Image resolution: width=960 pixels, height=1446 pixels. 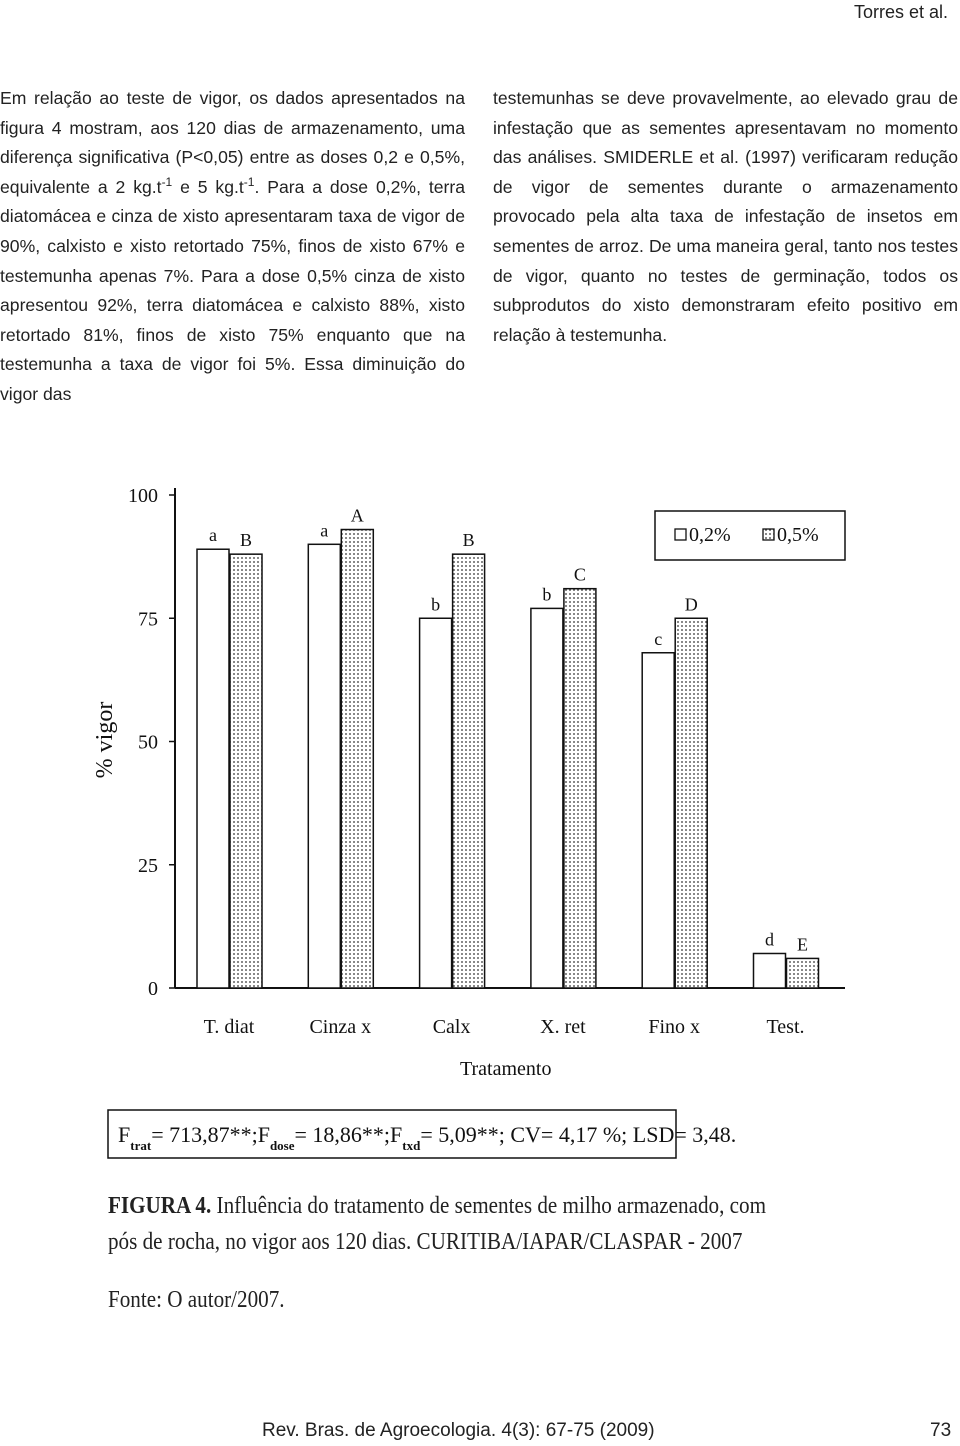 I want to click on legend-box, so click(x=750, y=535).